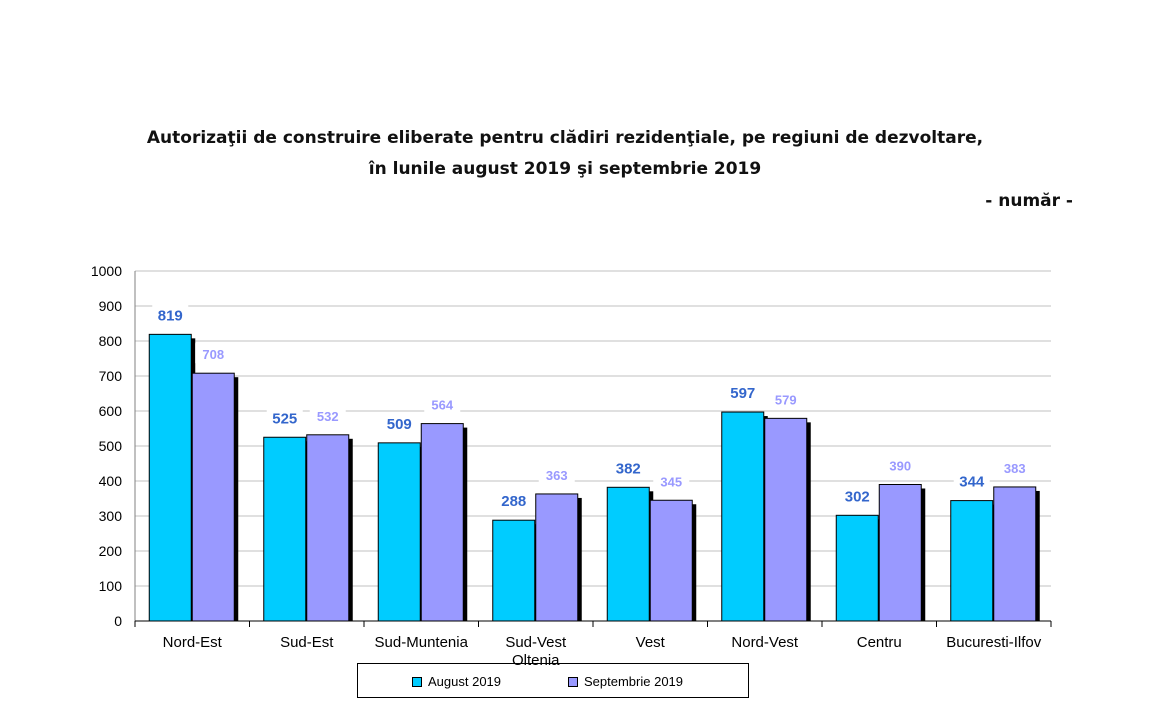  What do you see at coordinates (193, 642) in the screenshot?
I see `x-tick-label: Nord-Est` at bounding box center [193, 642].